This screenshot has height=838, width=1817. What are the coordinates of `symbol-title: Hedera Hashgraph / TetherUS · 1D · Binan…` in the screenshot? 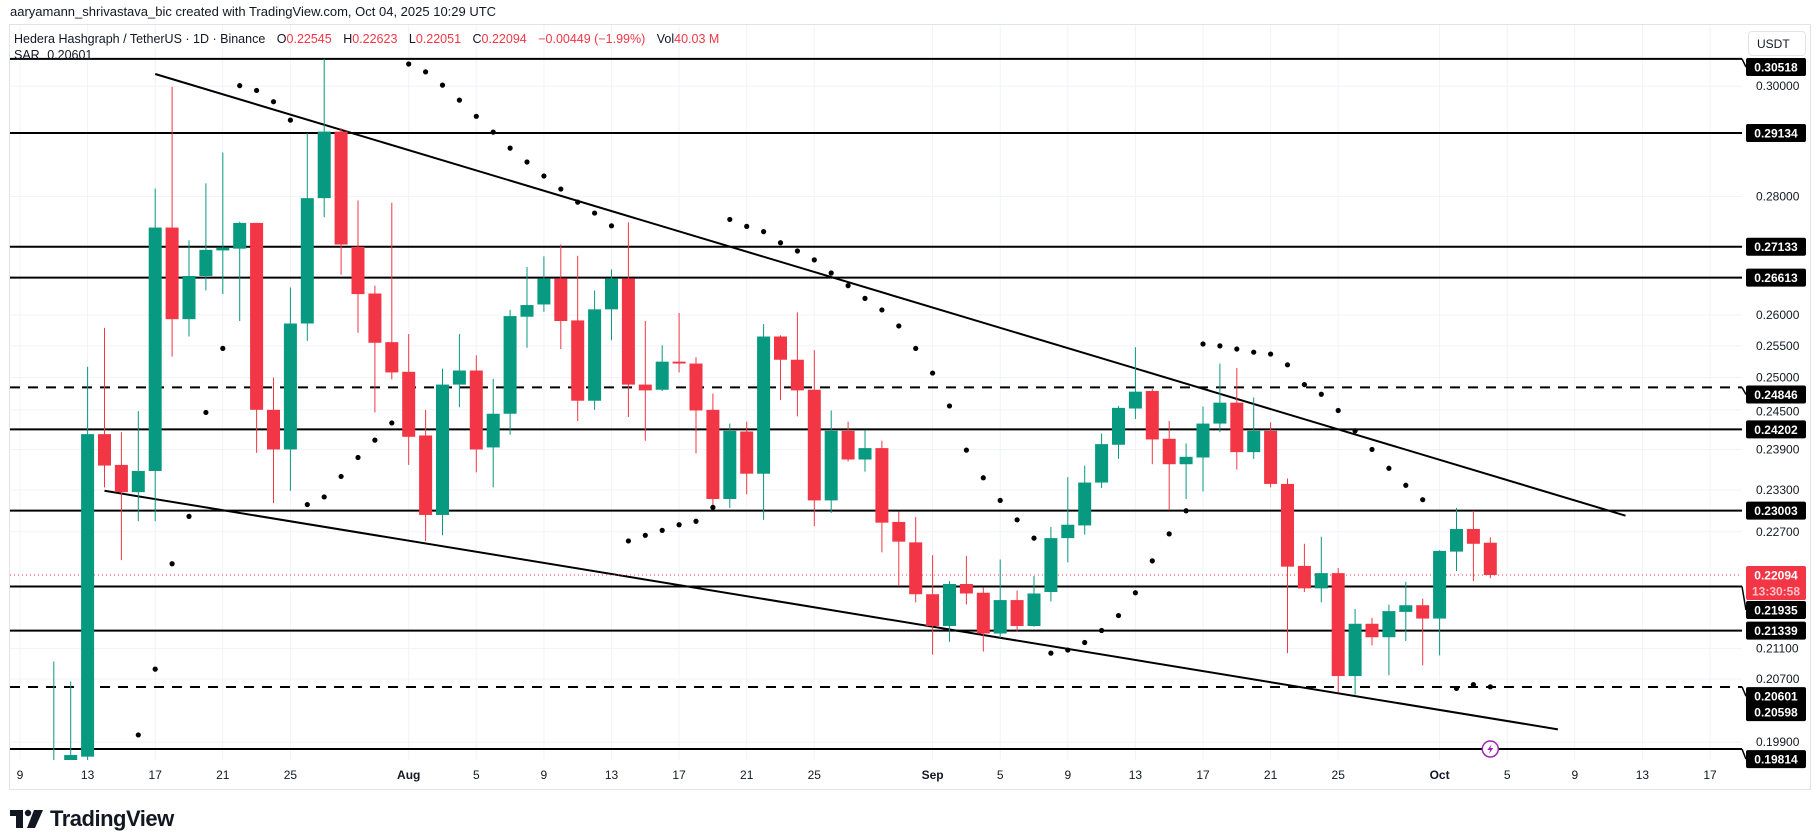 It's located at (140, 39).